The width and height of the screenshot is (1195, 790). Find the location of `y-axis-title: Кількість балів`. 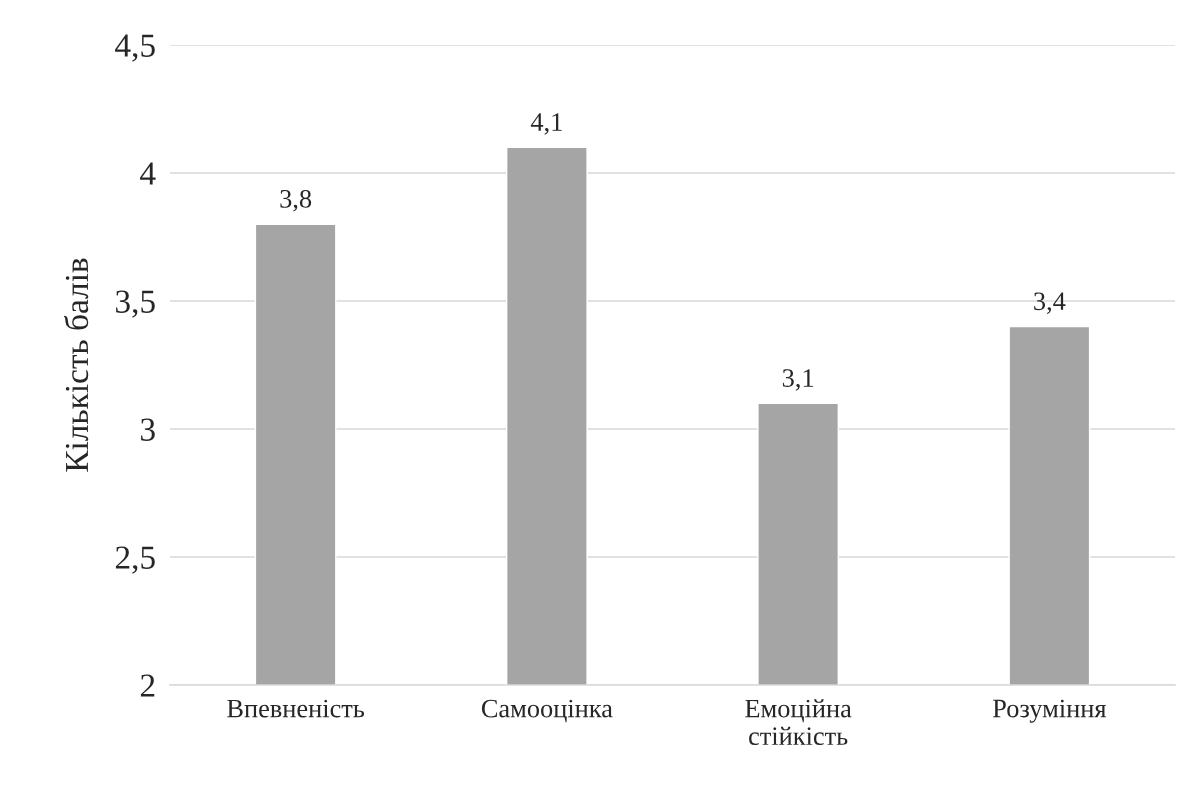

y-axis-title: Кількість балів is located at coordinates (76, 365).